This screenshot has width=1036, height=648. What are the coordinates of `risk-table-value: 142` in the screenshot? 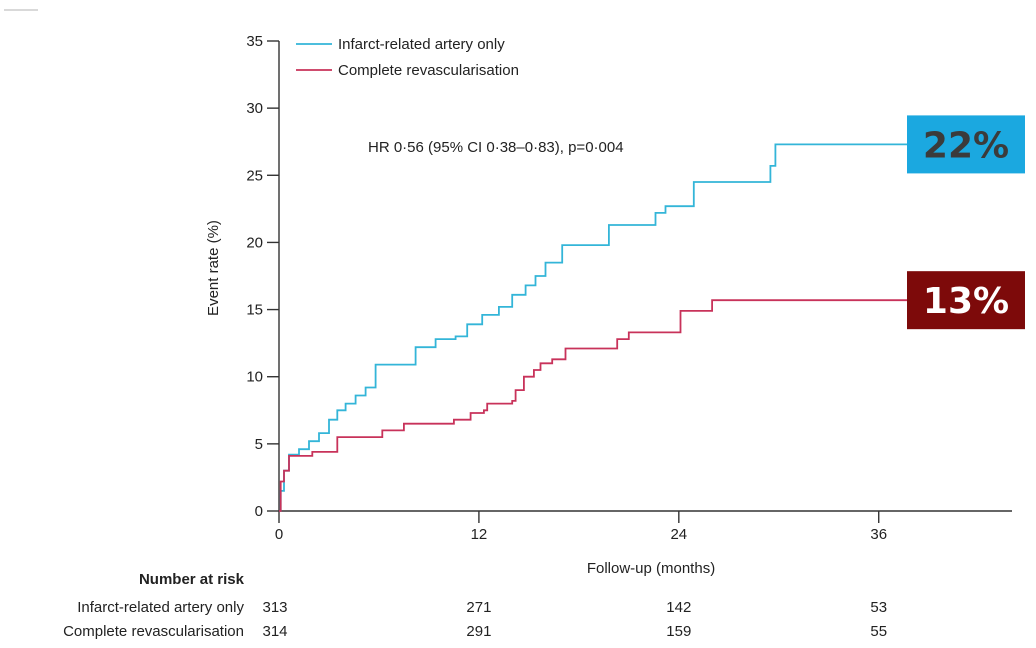 It's located at (678, 607).